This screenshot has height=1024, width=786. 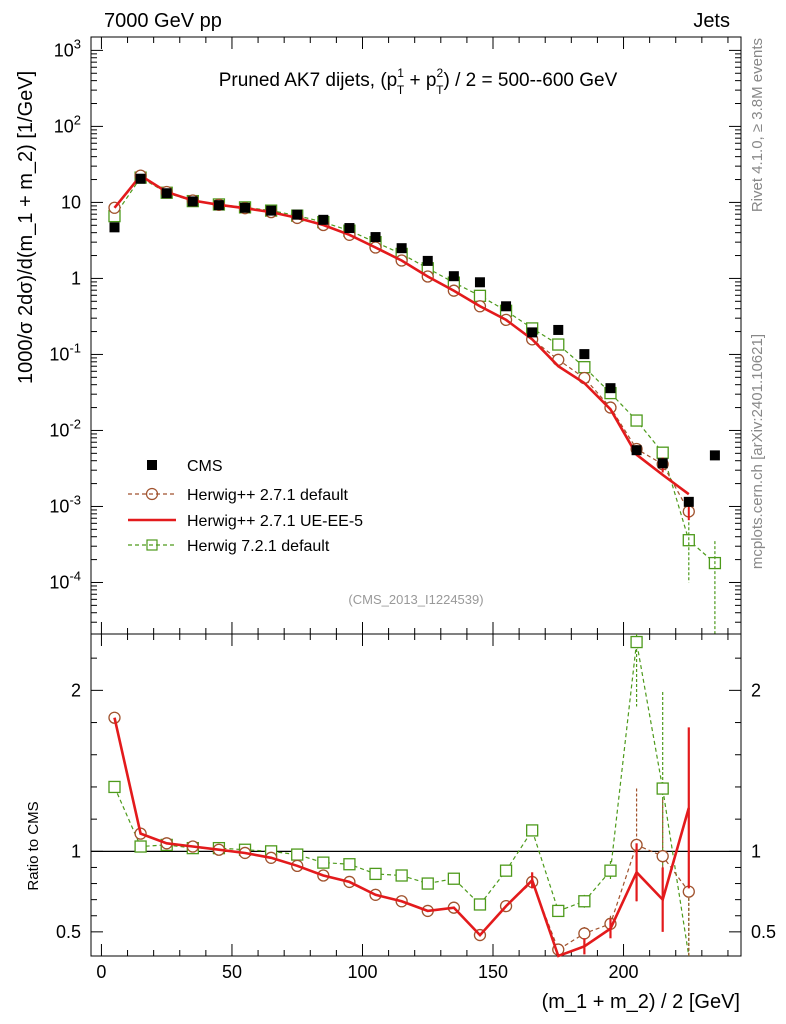 What do you see at coordinates (641, 1002) in the screenshot?
I see `x-axis-label: (m_1 + m_2) / 2 [GeV]` at bounding box center [641, 1002].